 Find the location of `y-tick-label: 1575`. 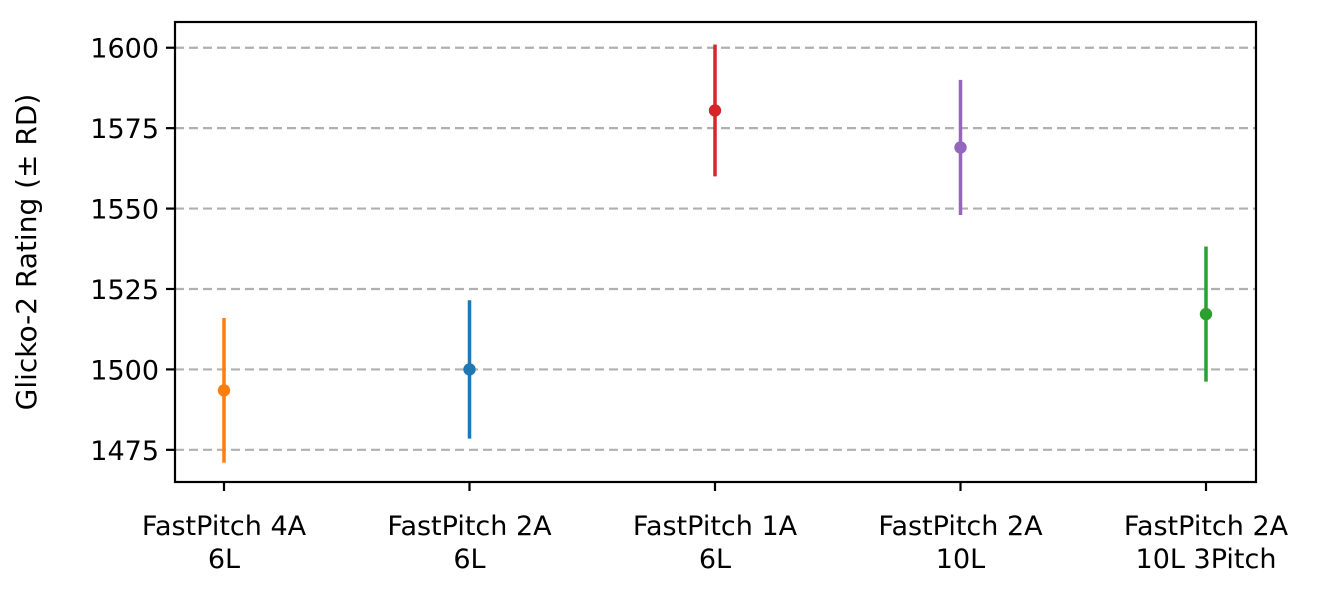

y-tick-label: 1575 is located at coordinates (124, 129).